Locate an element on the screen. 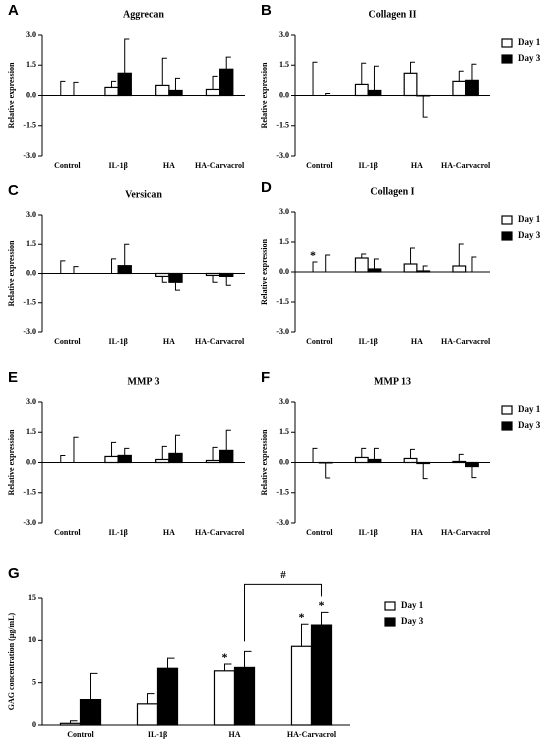 The height and width of the screenshot is (745, 550). chart-title: Collagen I is located at coordinates (392, 191).